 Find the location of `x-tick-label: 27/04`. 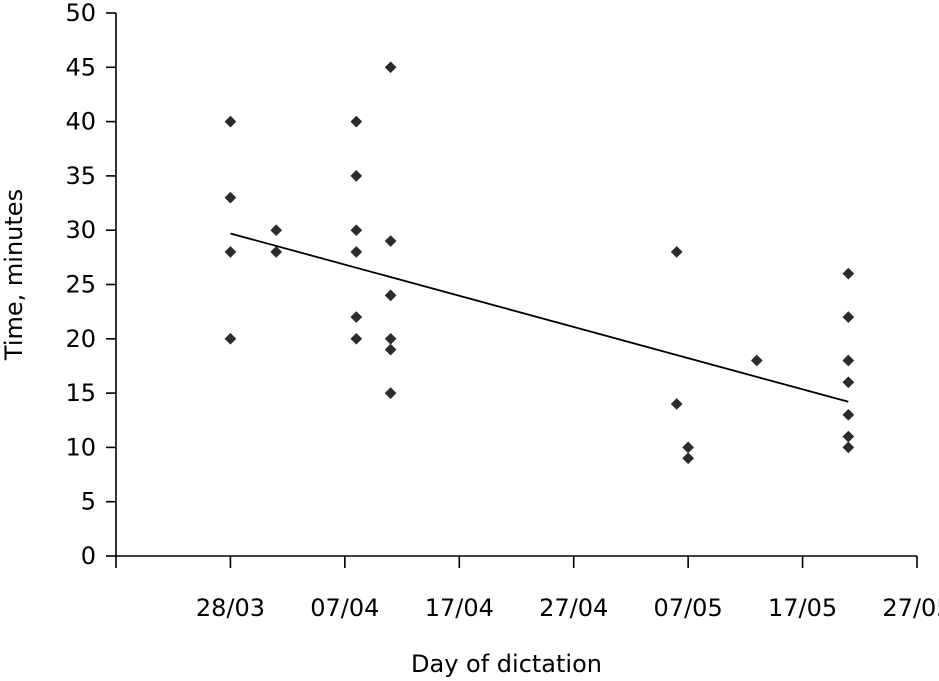

x-tick-label: 27/04 is located at coordinates (573, 608).